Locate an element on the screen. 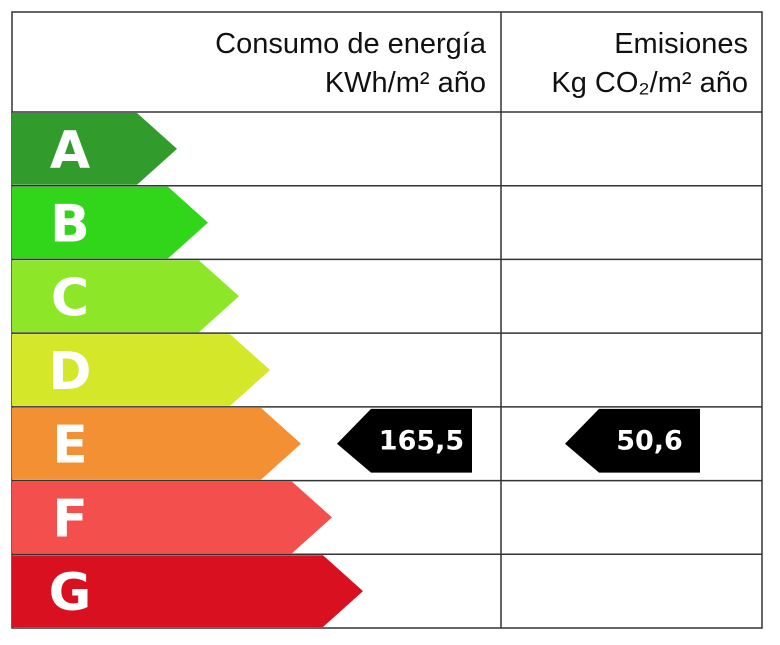  grade-letter: E is located at coordinates (70, 446).